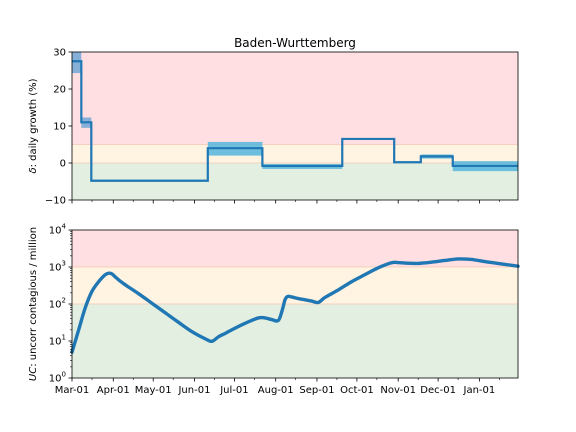 This screenshot has height=432, width=576. I want to click on growth-y-tick-label: 30, so click(59, 53).